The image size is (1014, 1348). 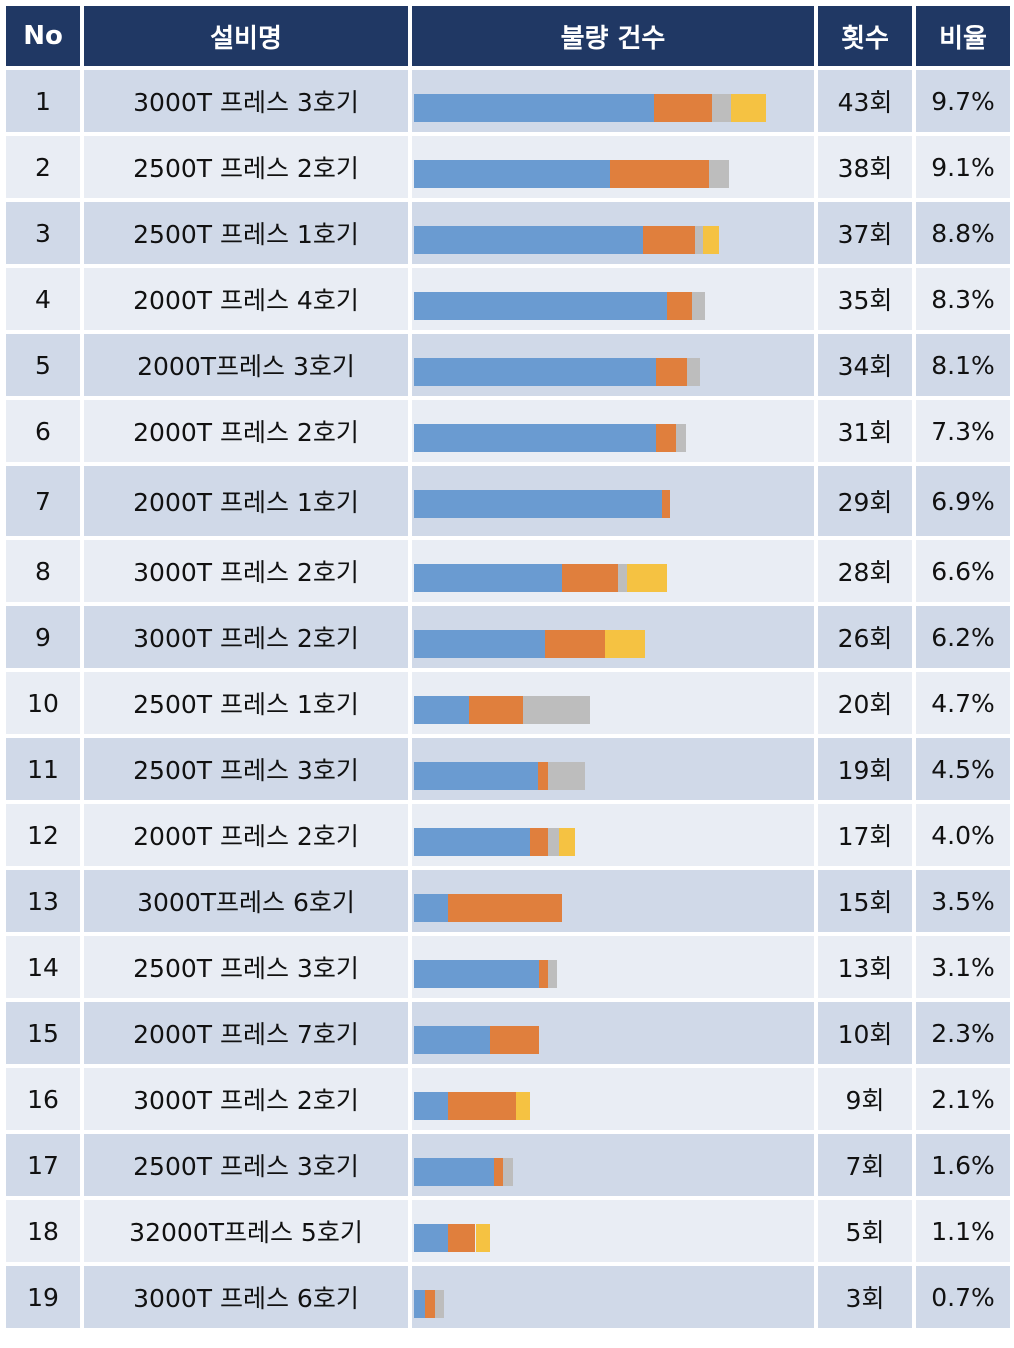 I want to click on table-row: 15 2000T 프레스 7호기 10회 2.3%, so click(x=508, y=1033).